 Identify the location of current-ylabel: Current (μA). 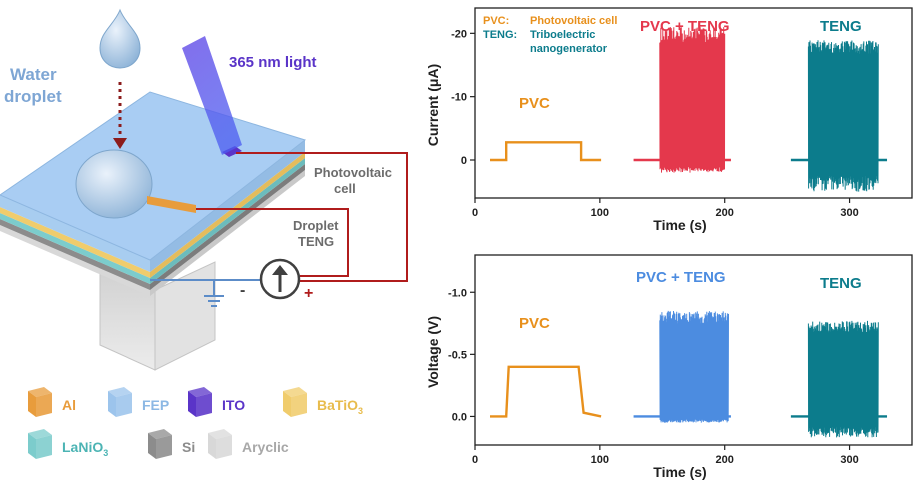
(433, 105).